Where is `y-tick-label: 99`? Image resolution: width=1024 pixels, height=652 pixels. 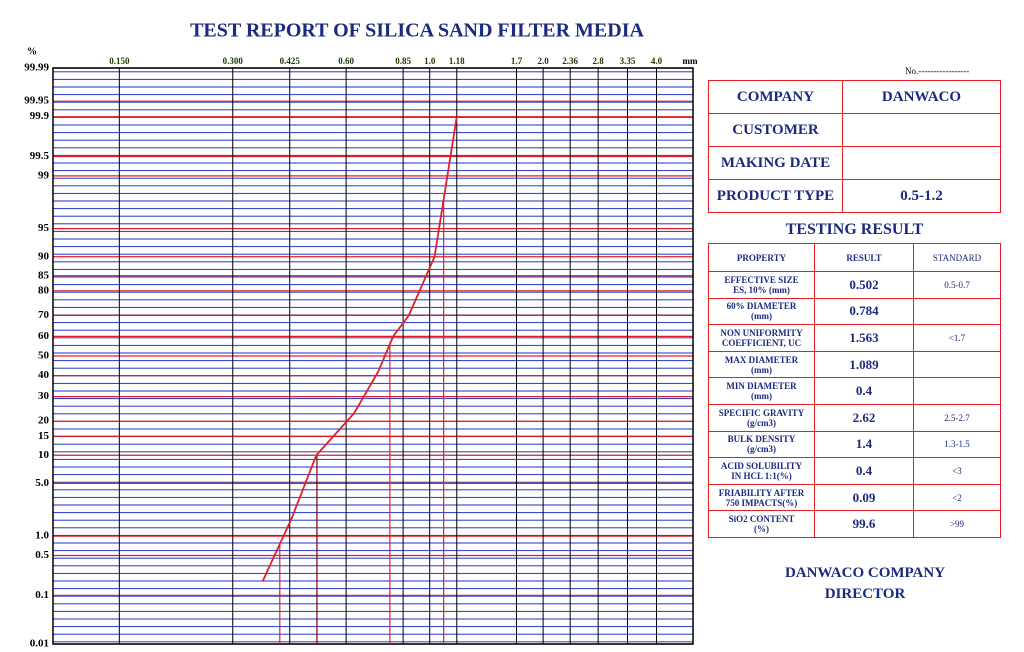
y-tick-label: 99 is located at coordinates (44, 175).